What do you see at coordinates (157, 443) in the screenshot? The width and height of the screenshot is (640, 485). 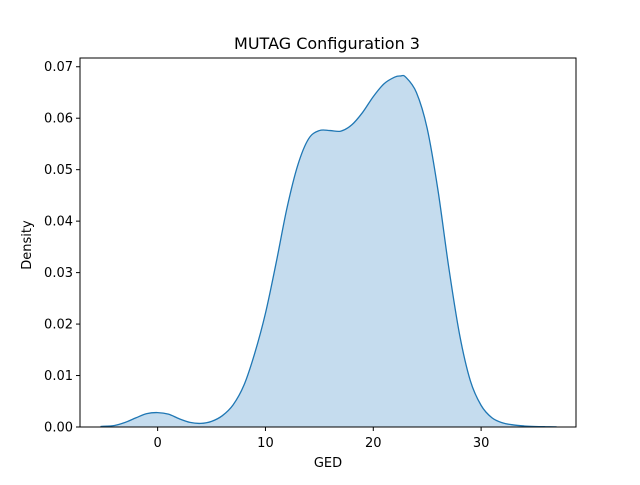 I see `x-tick-label: 0` at bounding box center [157, 443].